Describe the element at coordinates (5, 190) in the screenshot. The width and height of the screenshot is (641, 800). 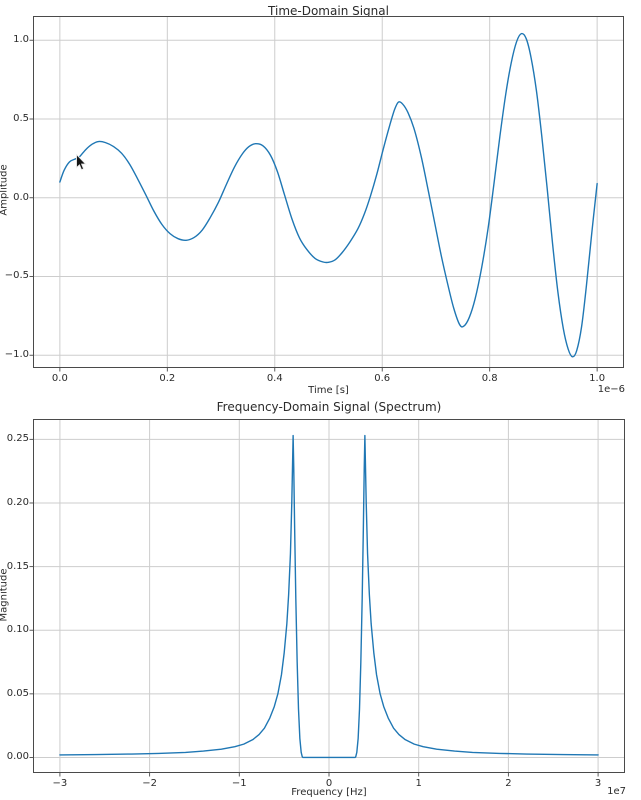
I see `time-plot-ylabel: Amplitude` at that location.